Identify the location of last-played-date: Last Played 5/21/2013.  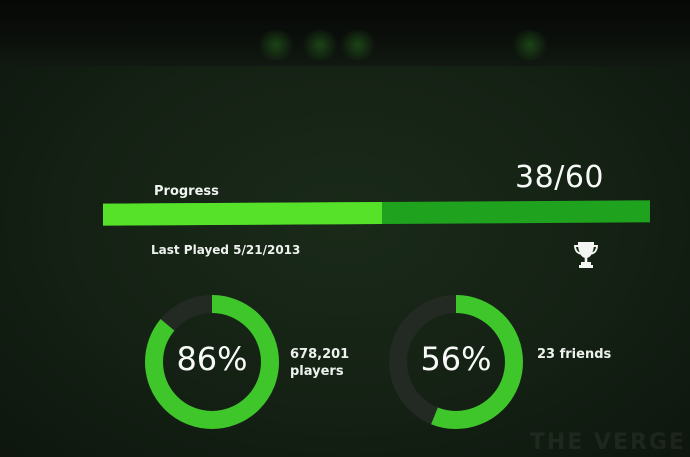
(225, 250).